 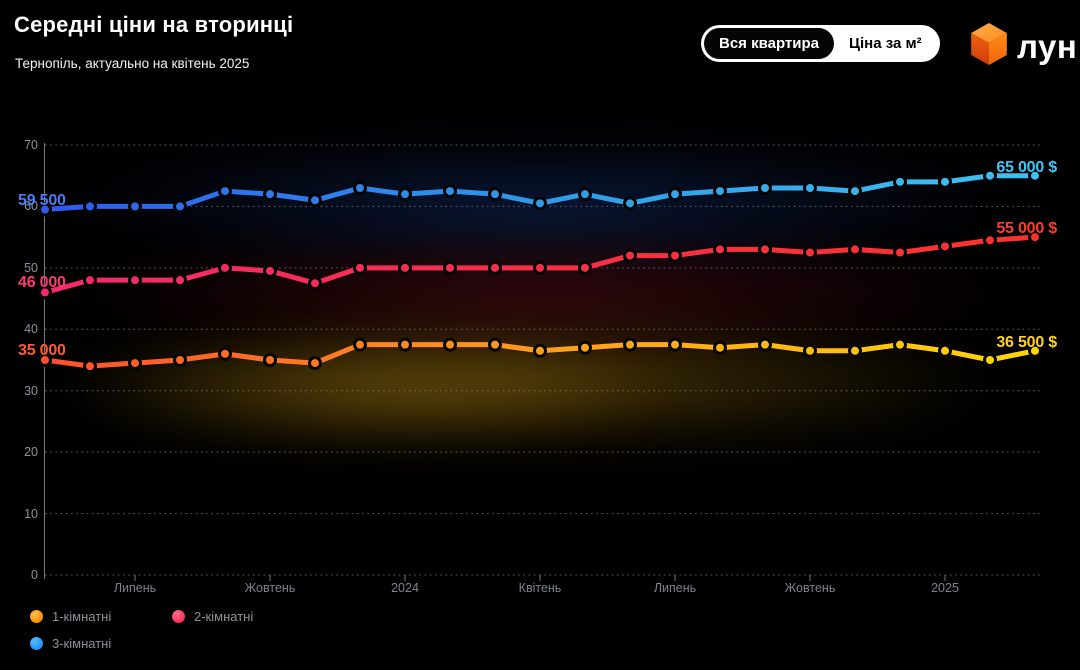 What do you see at coordinates (36, 643) in the screenshot?
I see `legend-dot-3k-icon` at bounding box center [36, 643].